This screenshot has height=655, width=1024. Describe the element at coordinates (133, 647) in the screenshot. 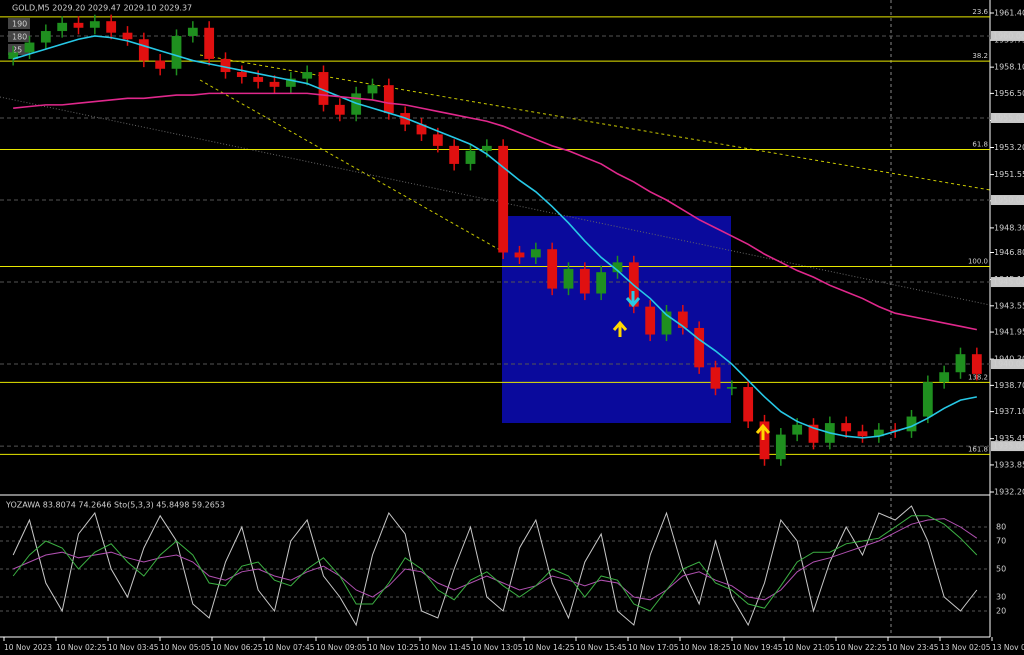

I see `x-tick-label: 10 Nov 03:45` at that location.